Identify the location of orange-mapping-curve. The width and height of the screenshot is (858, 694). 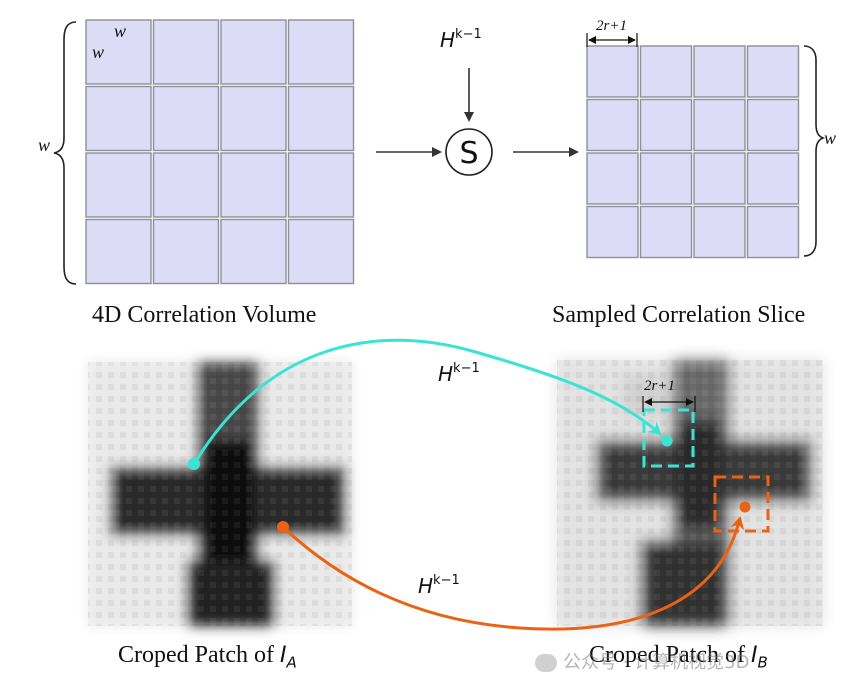
(513, 573).